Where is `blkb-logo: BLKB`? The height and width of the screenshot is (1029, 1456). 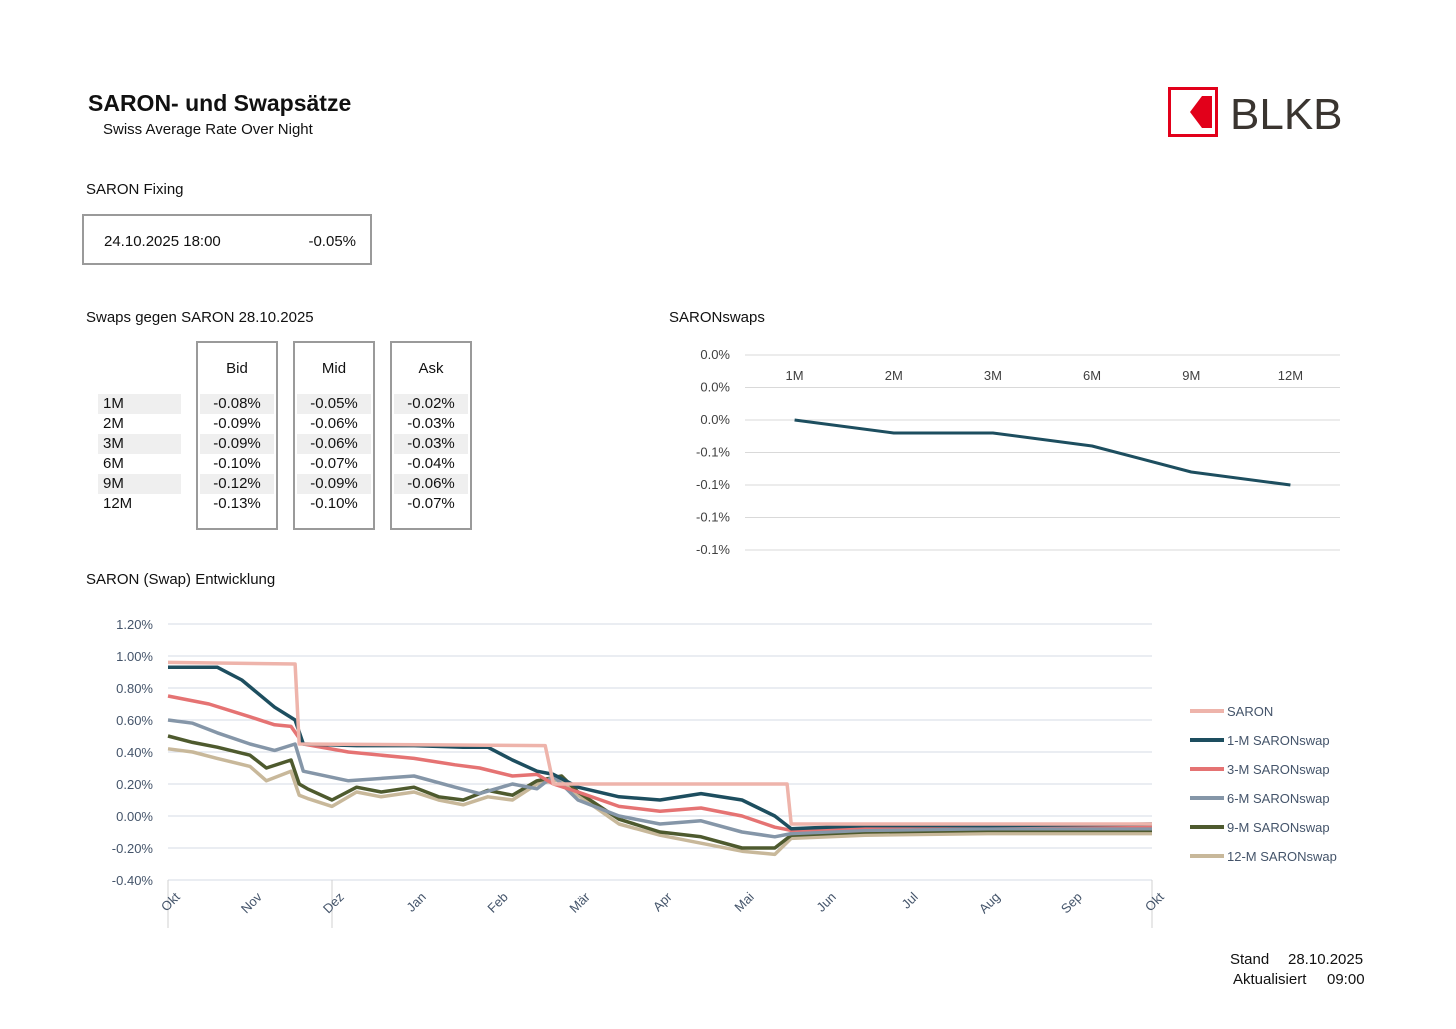
blkb-logo: BLKB is located at coordinates (1255, 113).